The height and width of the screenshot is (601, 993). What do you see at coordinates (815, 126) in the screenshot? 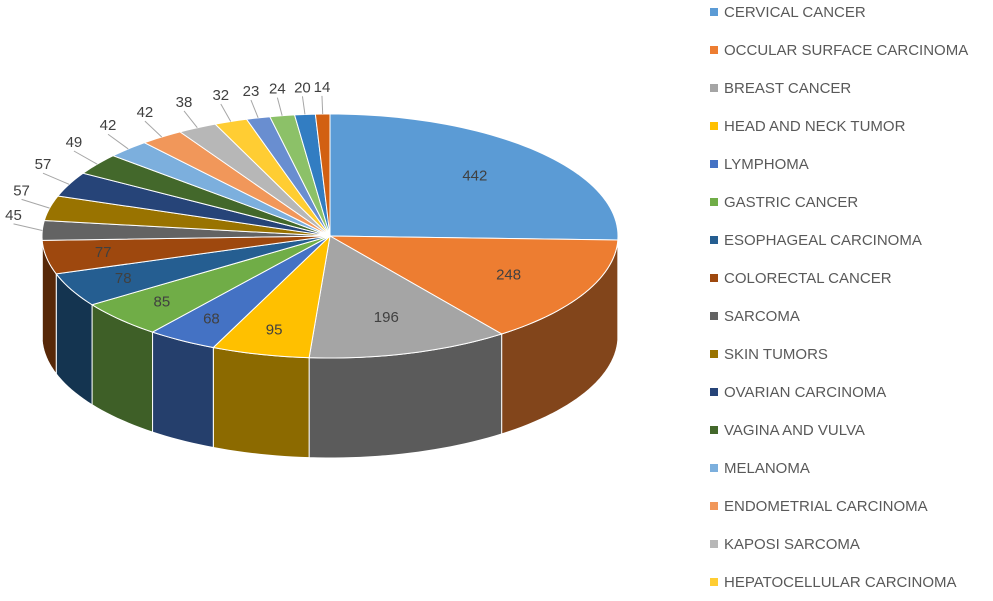
I see `legend-label: HEAD AND NECK TUMOR` at bounding box center [815, 126].